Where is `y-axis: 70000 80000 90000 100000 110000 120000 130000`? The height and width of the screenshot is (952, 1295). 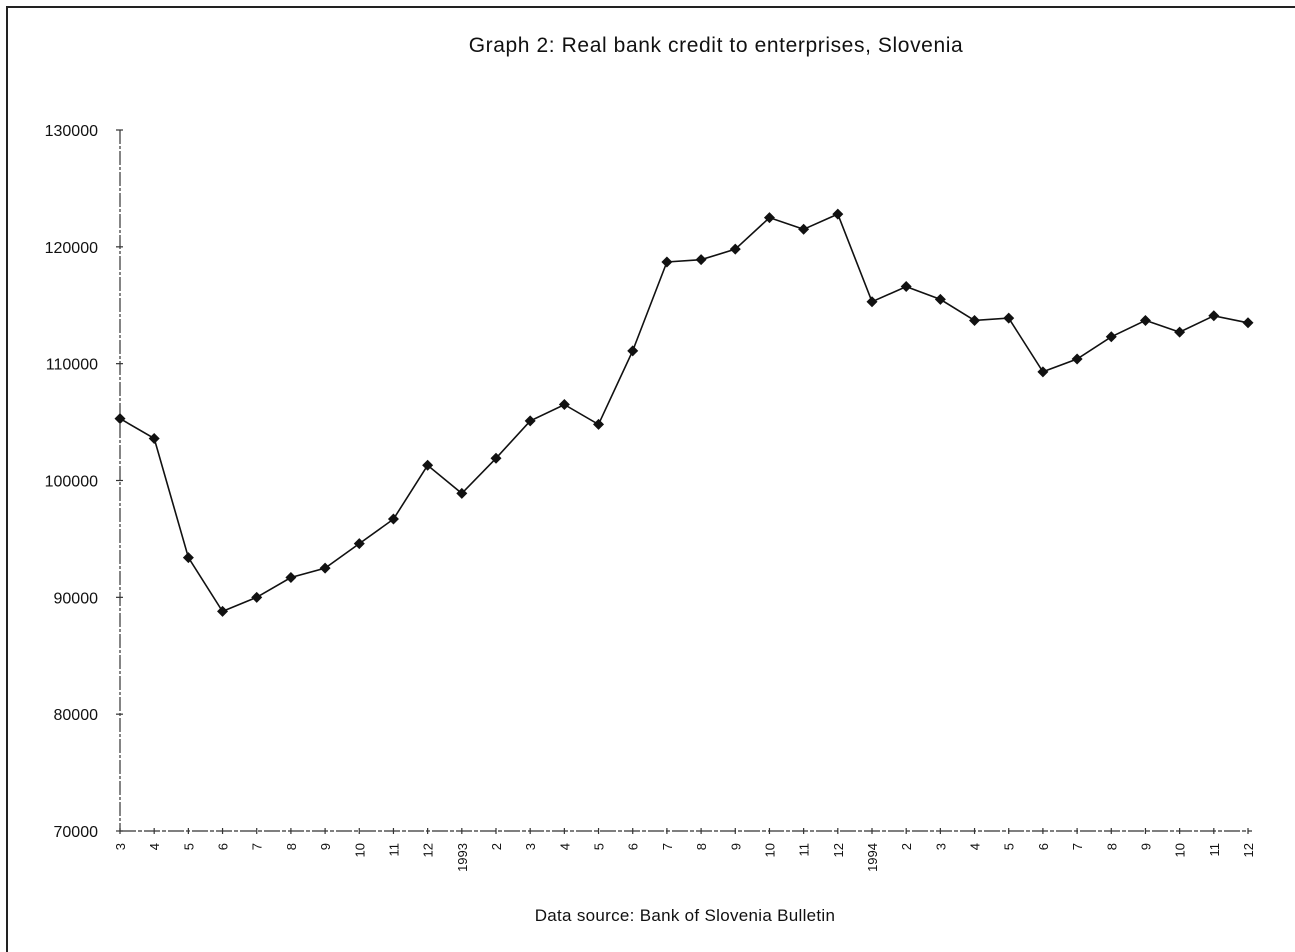 y-axis: 70000 80000 90000 100000 110000 120000 130000 is located at coordinates (84, 482).